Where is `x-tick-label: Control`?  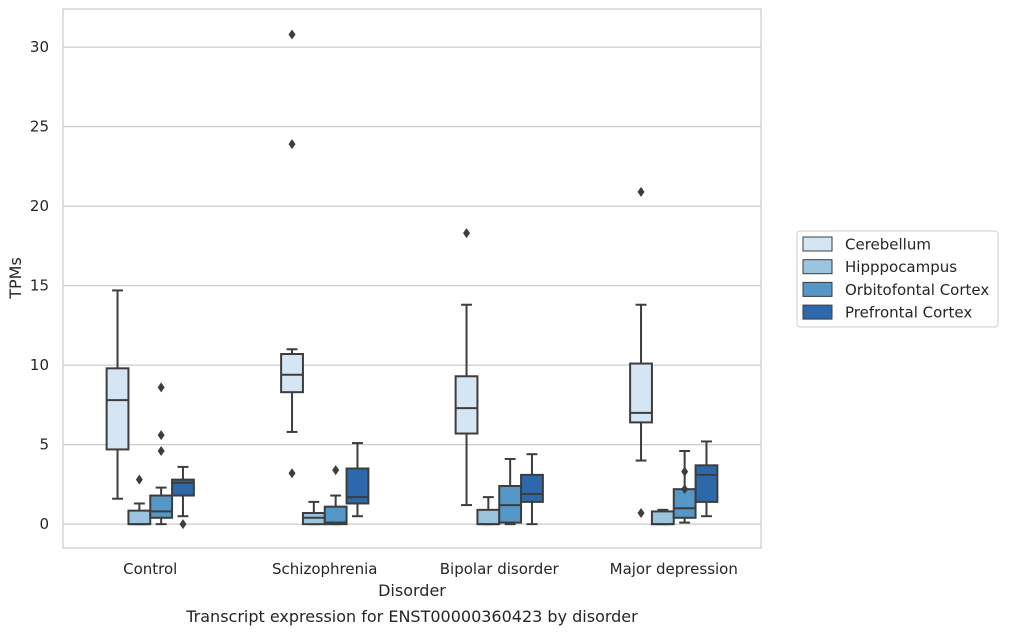
x-tick-label: Control is located at coordinates (150, 569).